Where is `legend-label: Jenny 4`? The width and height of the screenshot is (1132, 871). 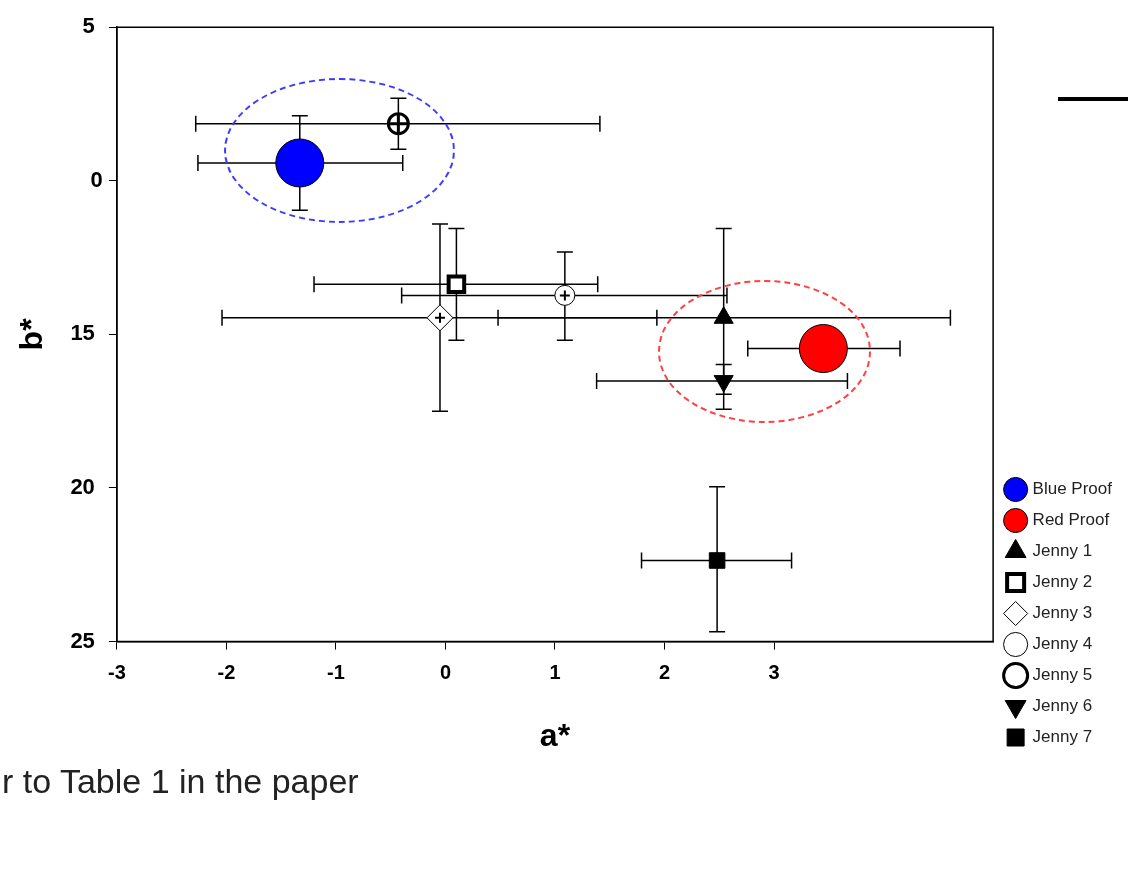
legend-label: Jenny 4 is located at coordinates (1062, 644).